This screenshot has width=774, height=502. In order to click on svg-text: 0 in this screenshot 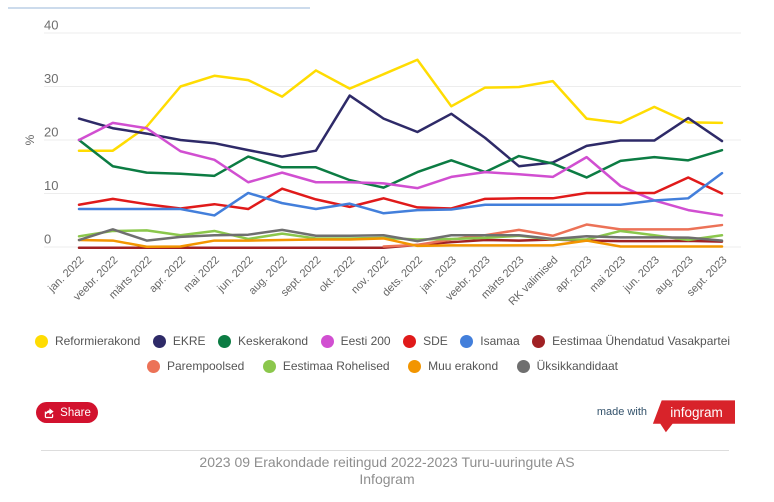, I will do `click(47, 239)`.